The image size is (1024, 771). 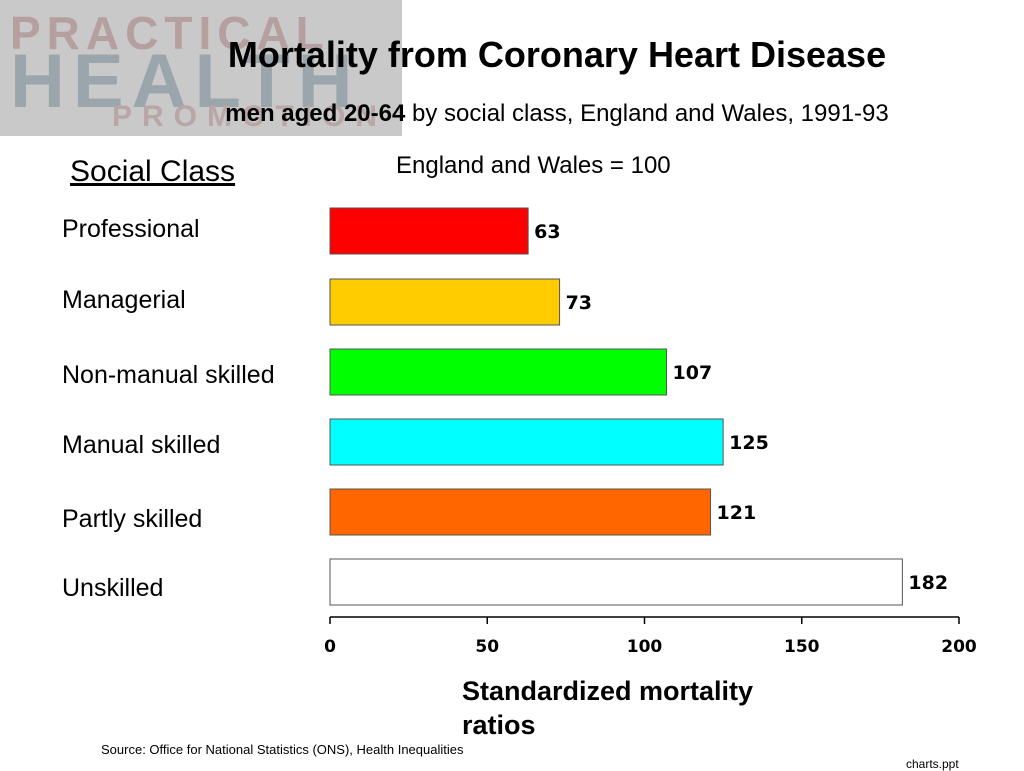 What do you see at coordinates (429, 231) in the screenshot?
I see `bar-professional` at bounding box center [429, 231].